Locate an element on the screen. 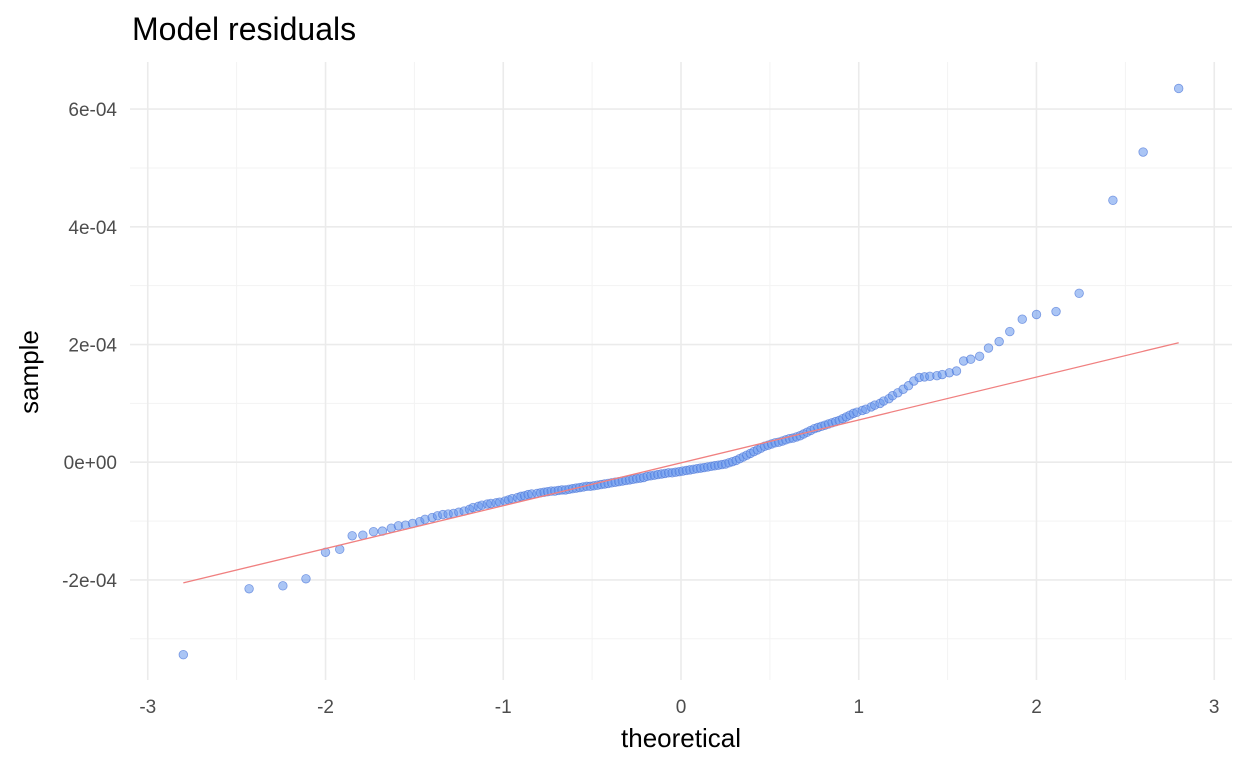  chart-title: Model residuals is located at coordinates (244, 29).